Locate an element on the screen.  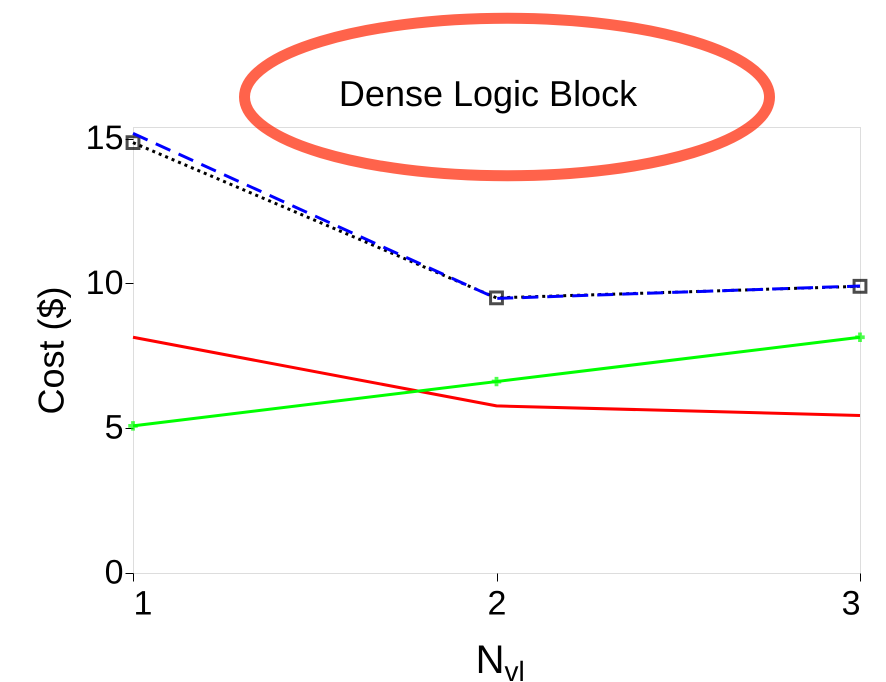
y-tick-label: 5 is located at coordinates (114, 427).